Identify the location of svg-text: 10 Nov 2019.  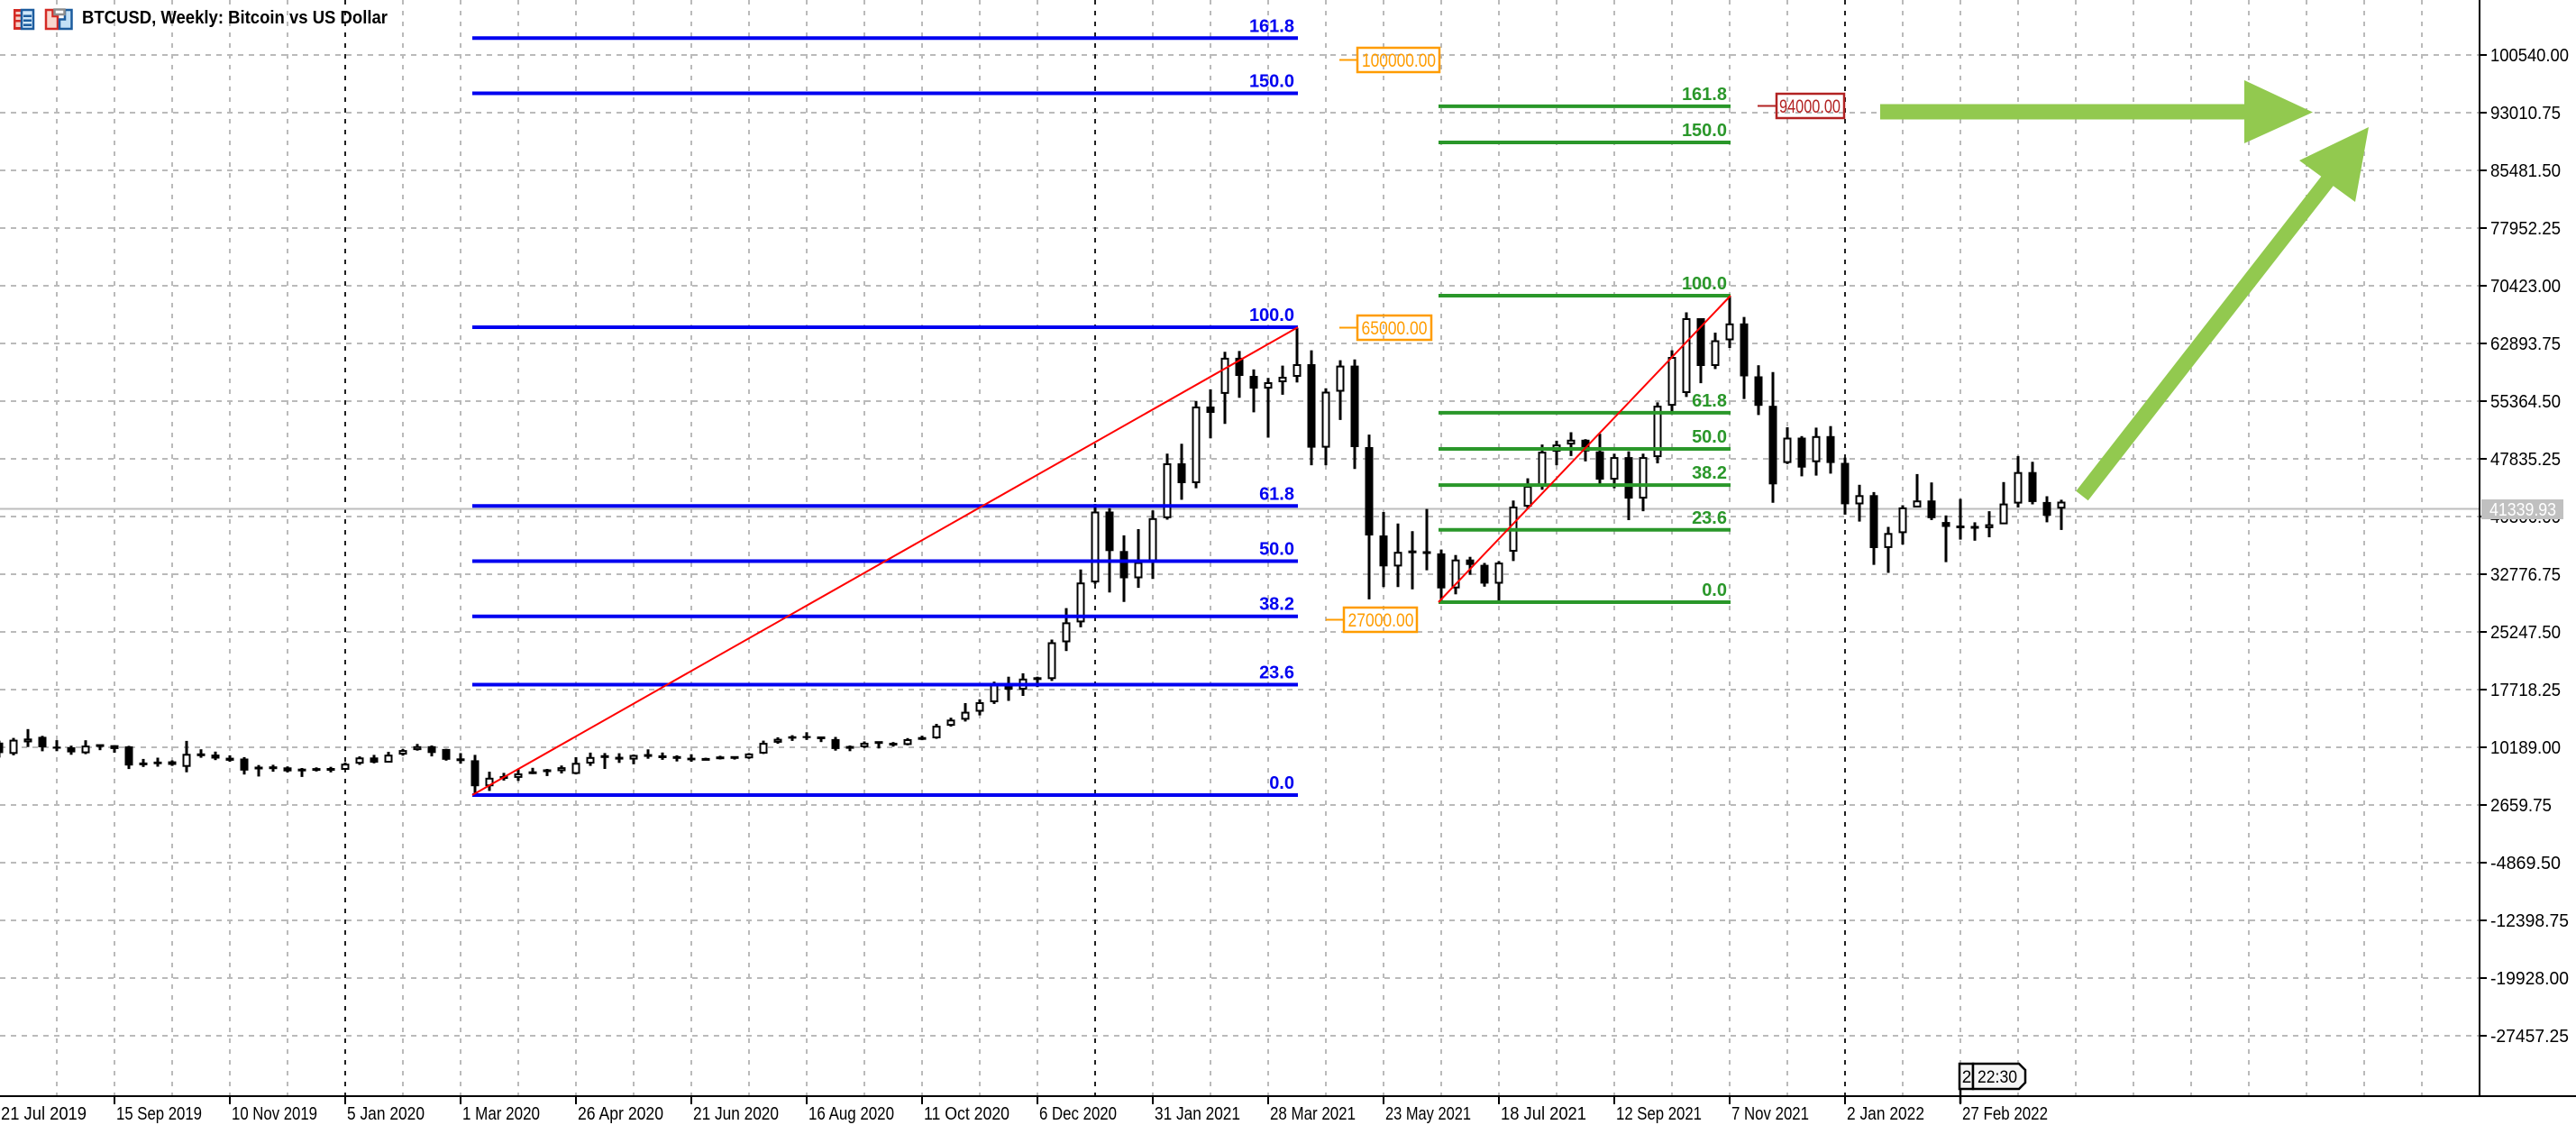
(274, 1114).